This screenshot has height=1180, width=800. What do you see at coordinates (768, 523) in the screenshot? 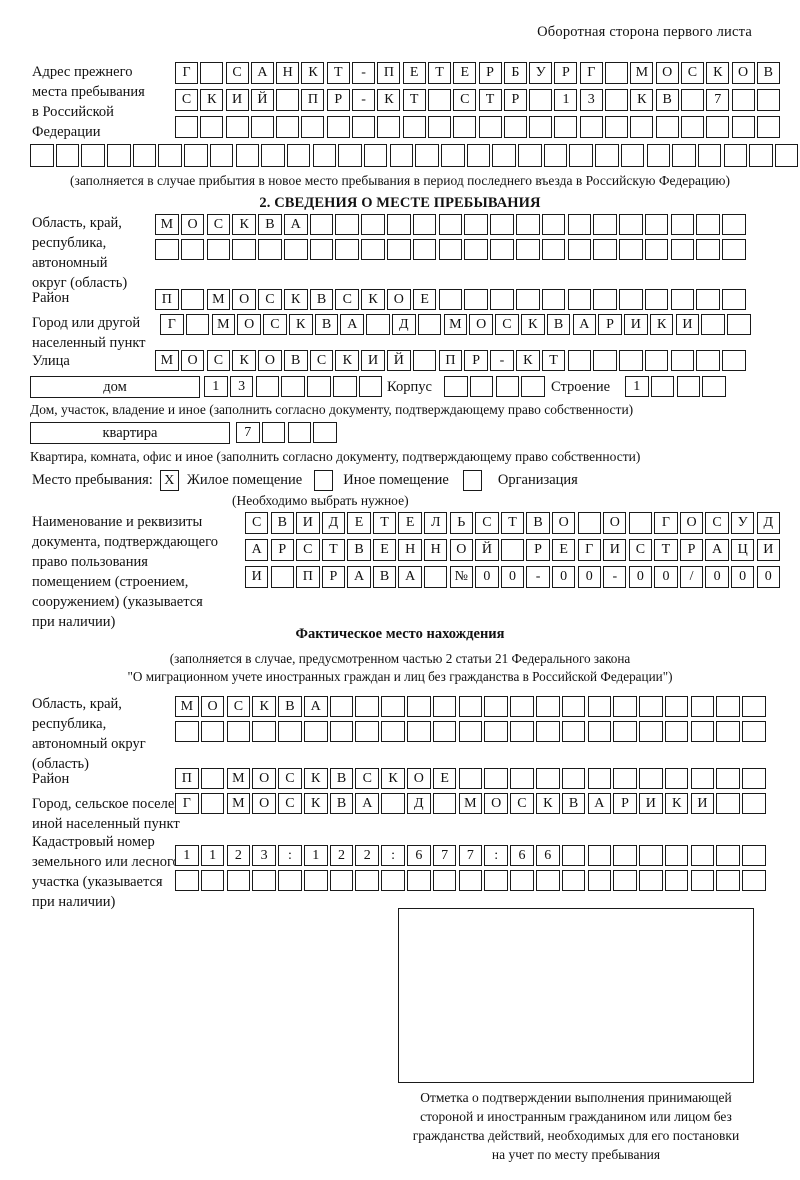
I see `form-cell: Д` at bounding box center [768, 523].